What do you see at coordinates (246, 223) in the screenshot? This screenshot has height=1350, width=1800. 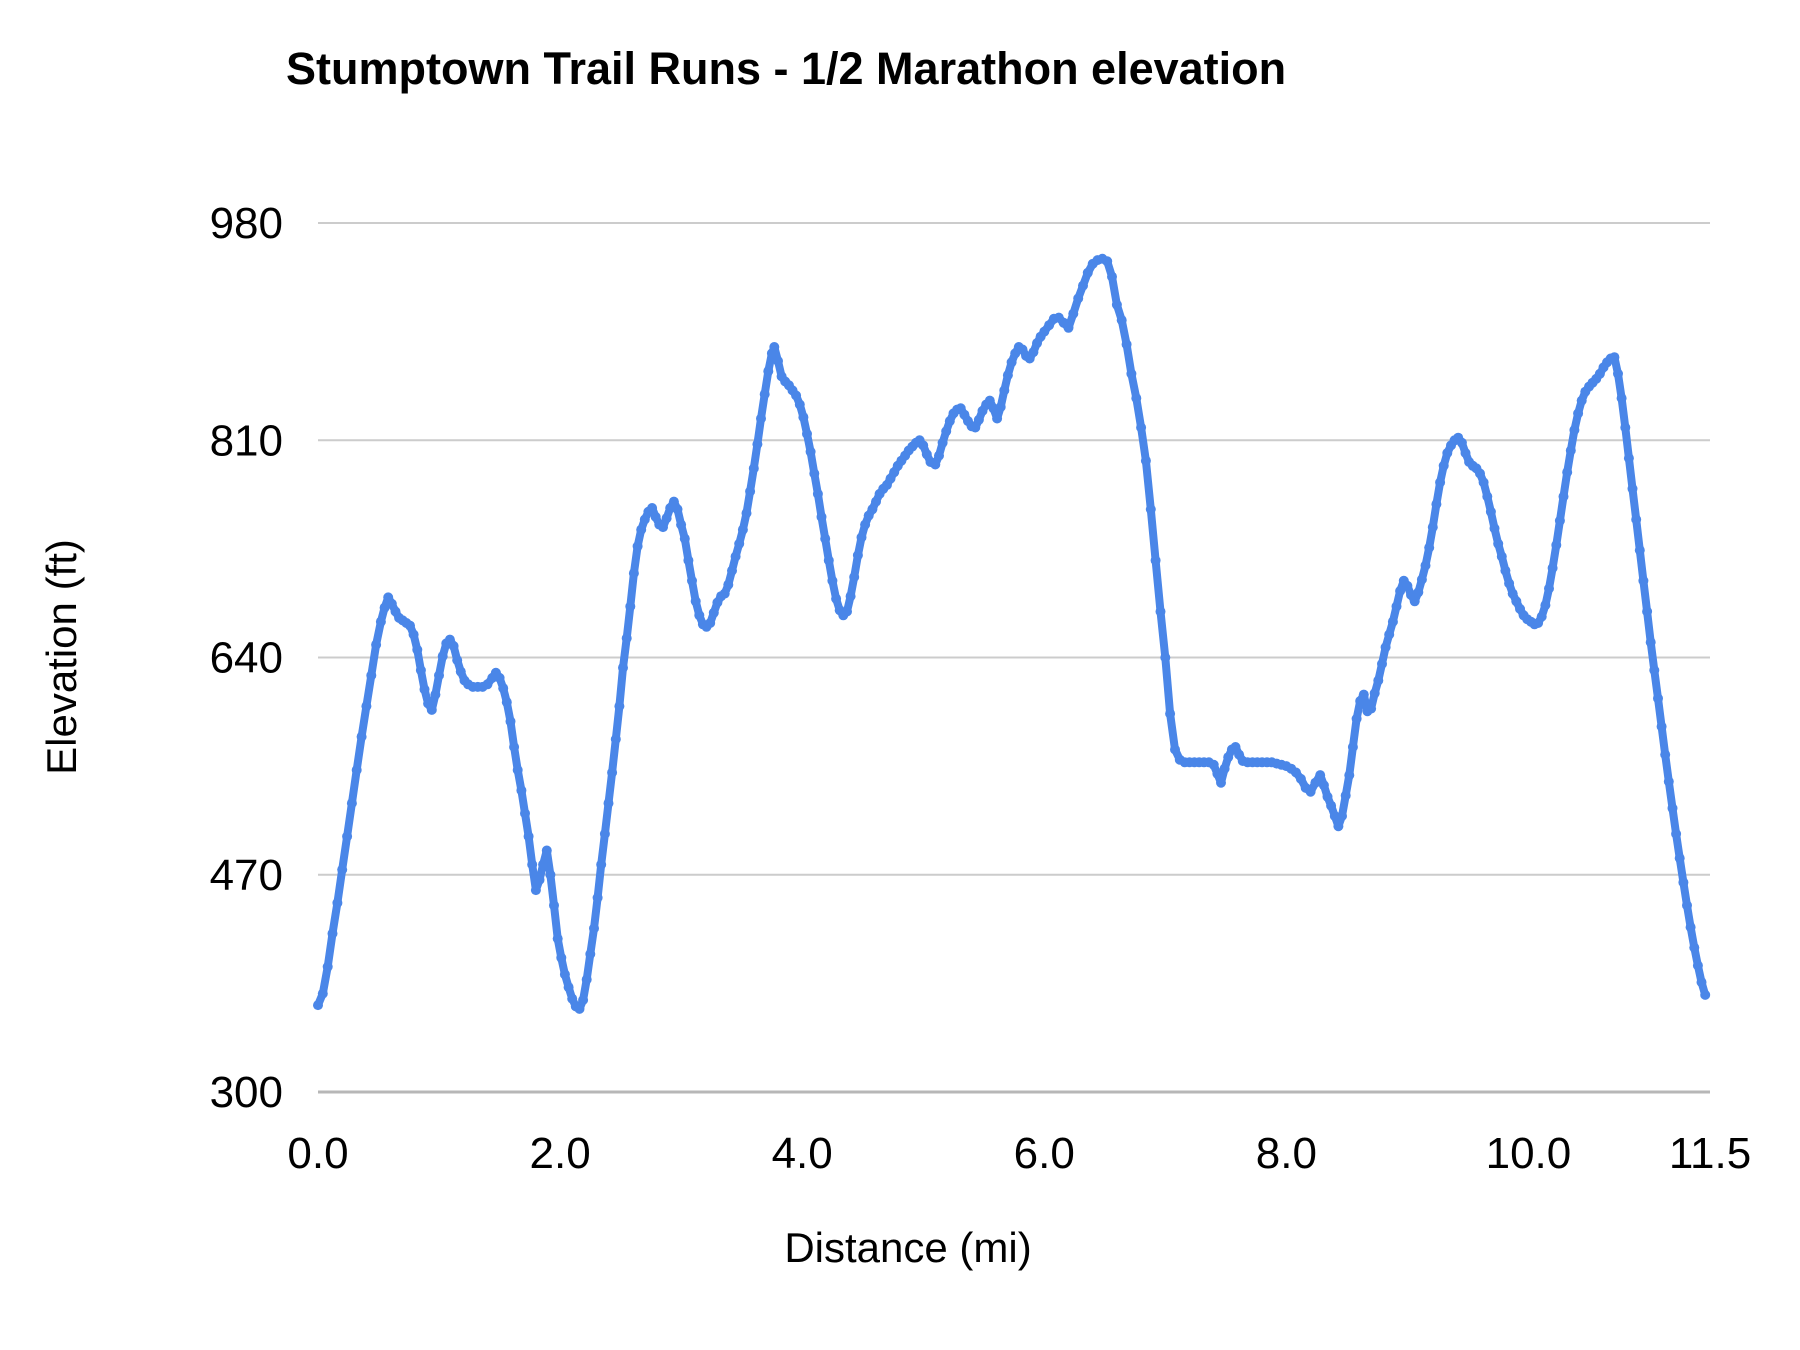 I see `y-tick-label: 980` at bounding box center [246, 223].